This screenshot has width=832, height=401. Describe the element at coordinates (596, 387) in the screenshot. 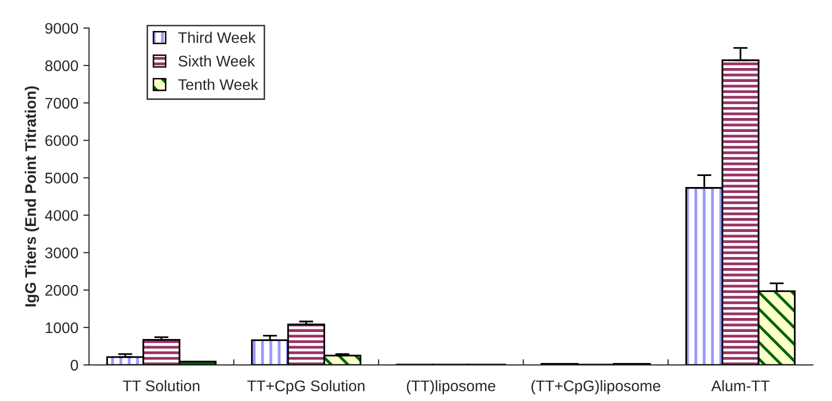

I see `x-tick-label: (TT+CpG)liposome` at that location.